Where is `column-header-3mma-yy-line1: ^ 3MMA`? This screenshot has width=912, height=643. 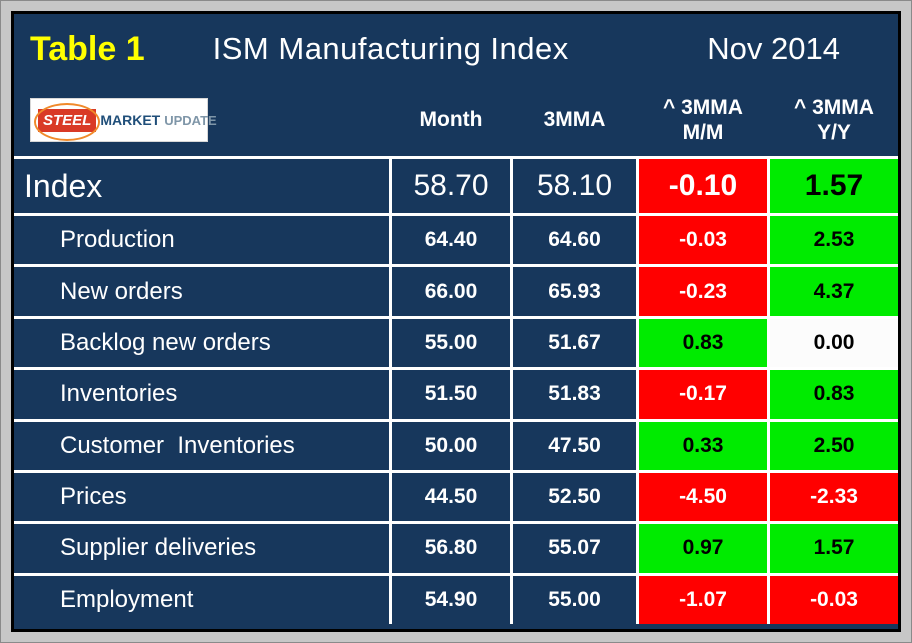
column-header-3mma-yy-line1: ^ 3MMA is located at coordinates (834, 107).